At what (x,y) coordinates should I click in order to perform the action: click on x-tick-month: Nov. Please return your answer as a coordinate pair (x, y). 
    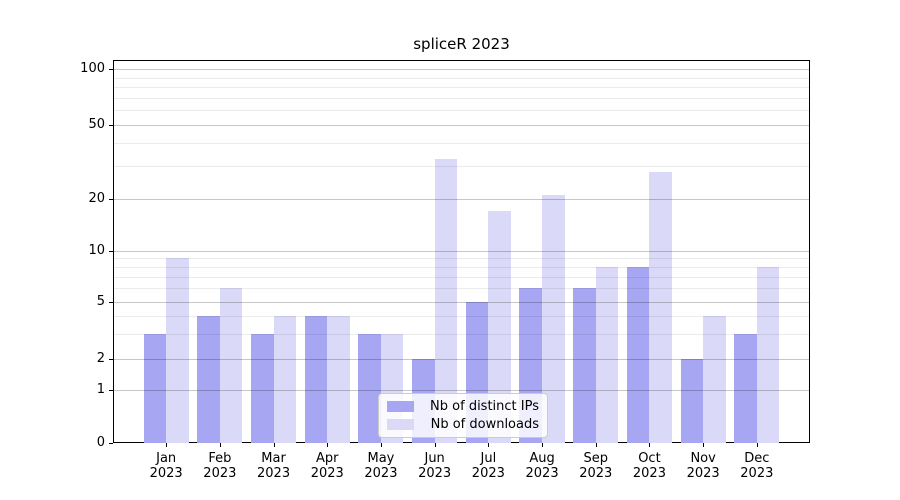
    Looking at the image, I should click on (703, 458).